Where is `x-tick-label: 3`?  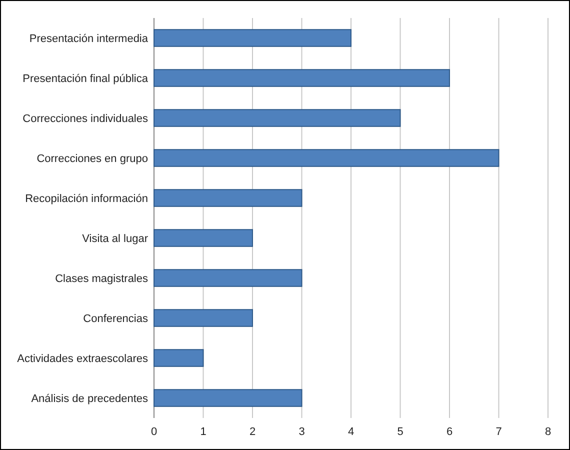 x-tick-label: 3 is located at coordinates (301, 432).